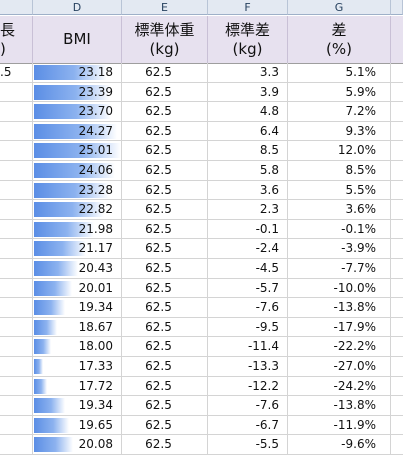 The image size is (403, 455). I want to click on diff-pct-cell: 3.6%, so click(339, 210).